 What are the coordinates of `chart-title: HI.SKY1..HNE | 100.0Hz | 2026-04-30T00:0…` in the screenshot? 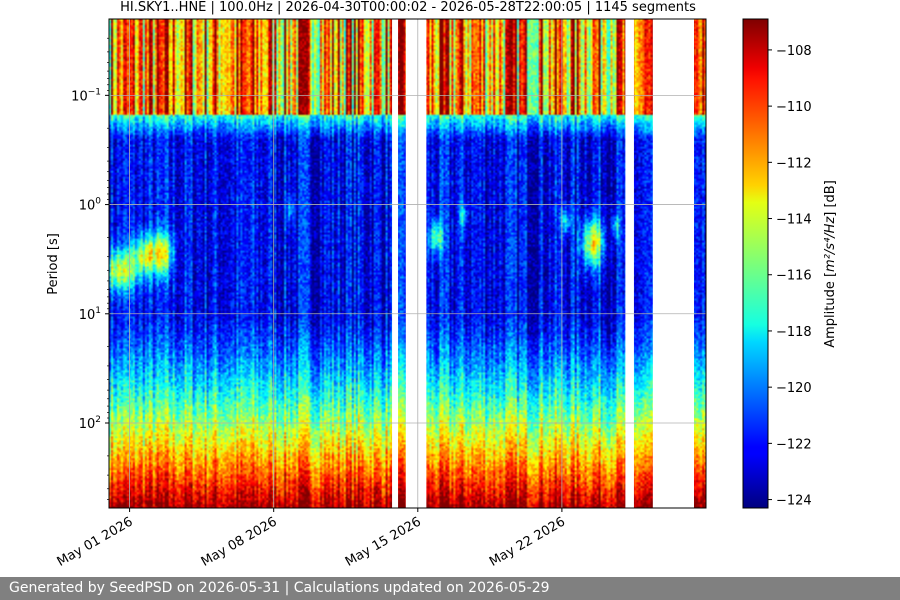 It's located at (408, 7).